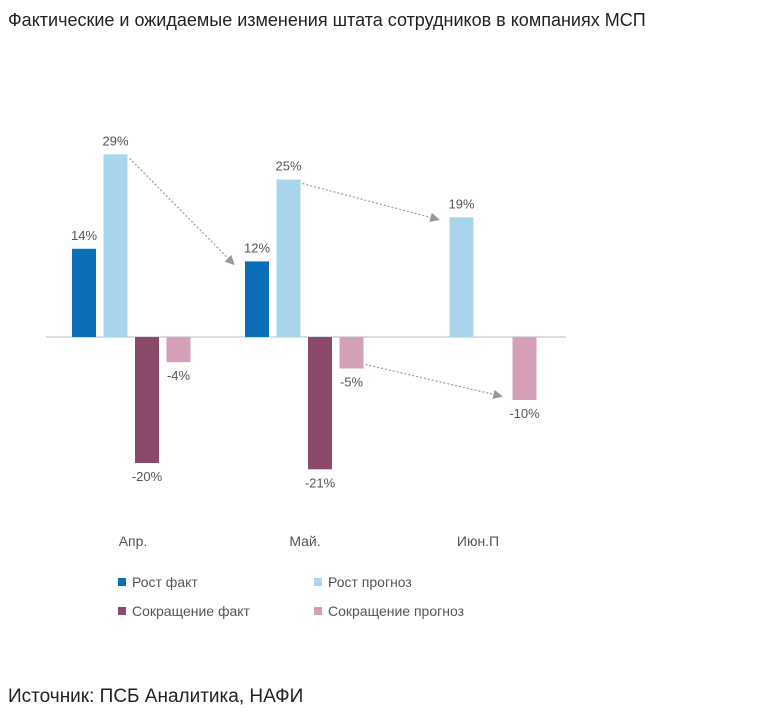 The image size is (767, 717). What do you see at coordinates (288, 166) in the screenshot?
I see `data-label-growth-forecast-1: 25%` at bounding box center [288, 166].